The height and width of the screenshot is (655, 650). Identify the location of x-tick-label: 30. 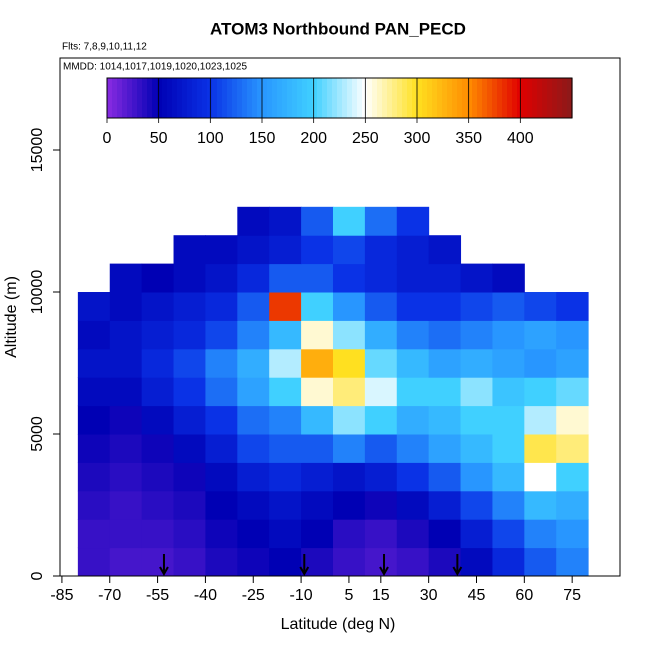
(429, 595).